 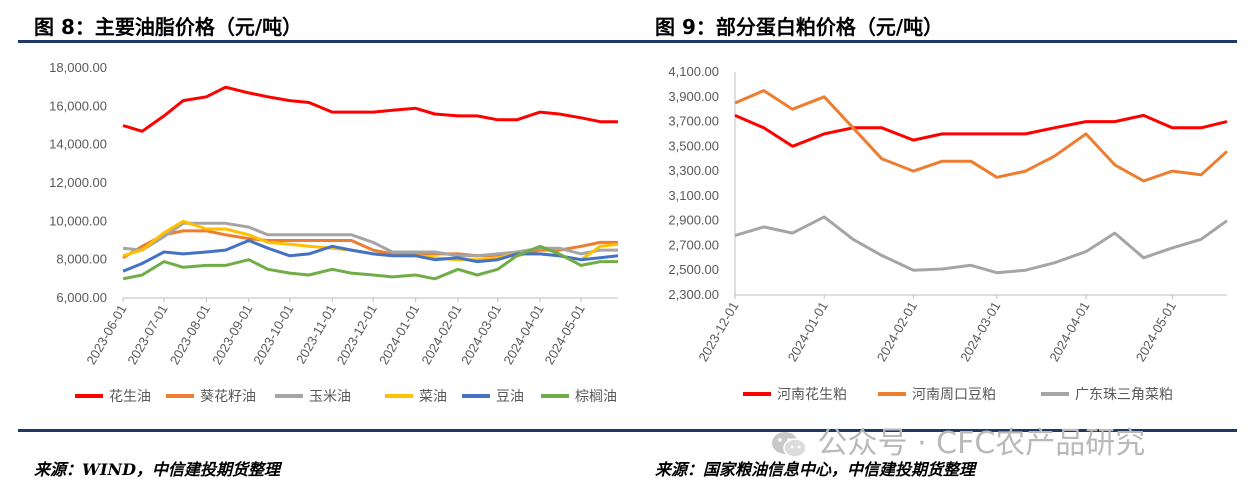 What do you see at coordinates (815, 469) in the screenshot?
I see `figure-9-source: 来源：国家粮油信息中心，中信建投期货整理` at bounding box center [815, 469].